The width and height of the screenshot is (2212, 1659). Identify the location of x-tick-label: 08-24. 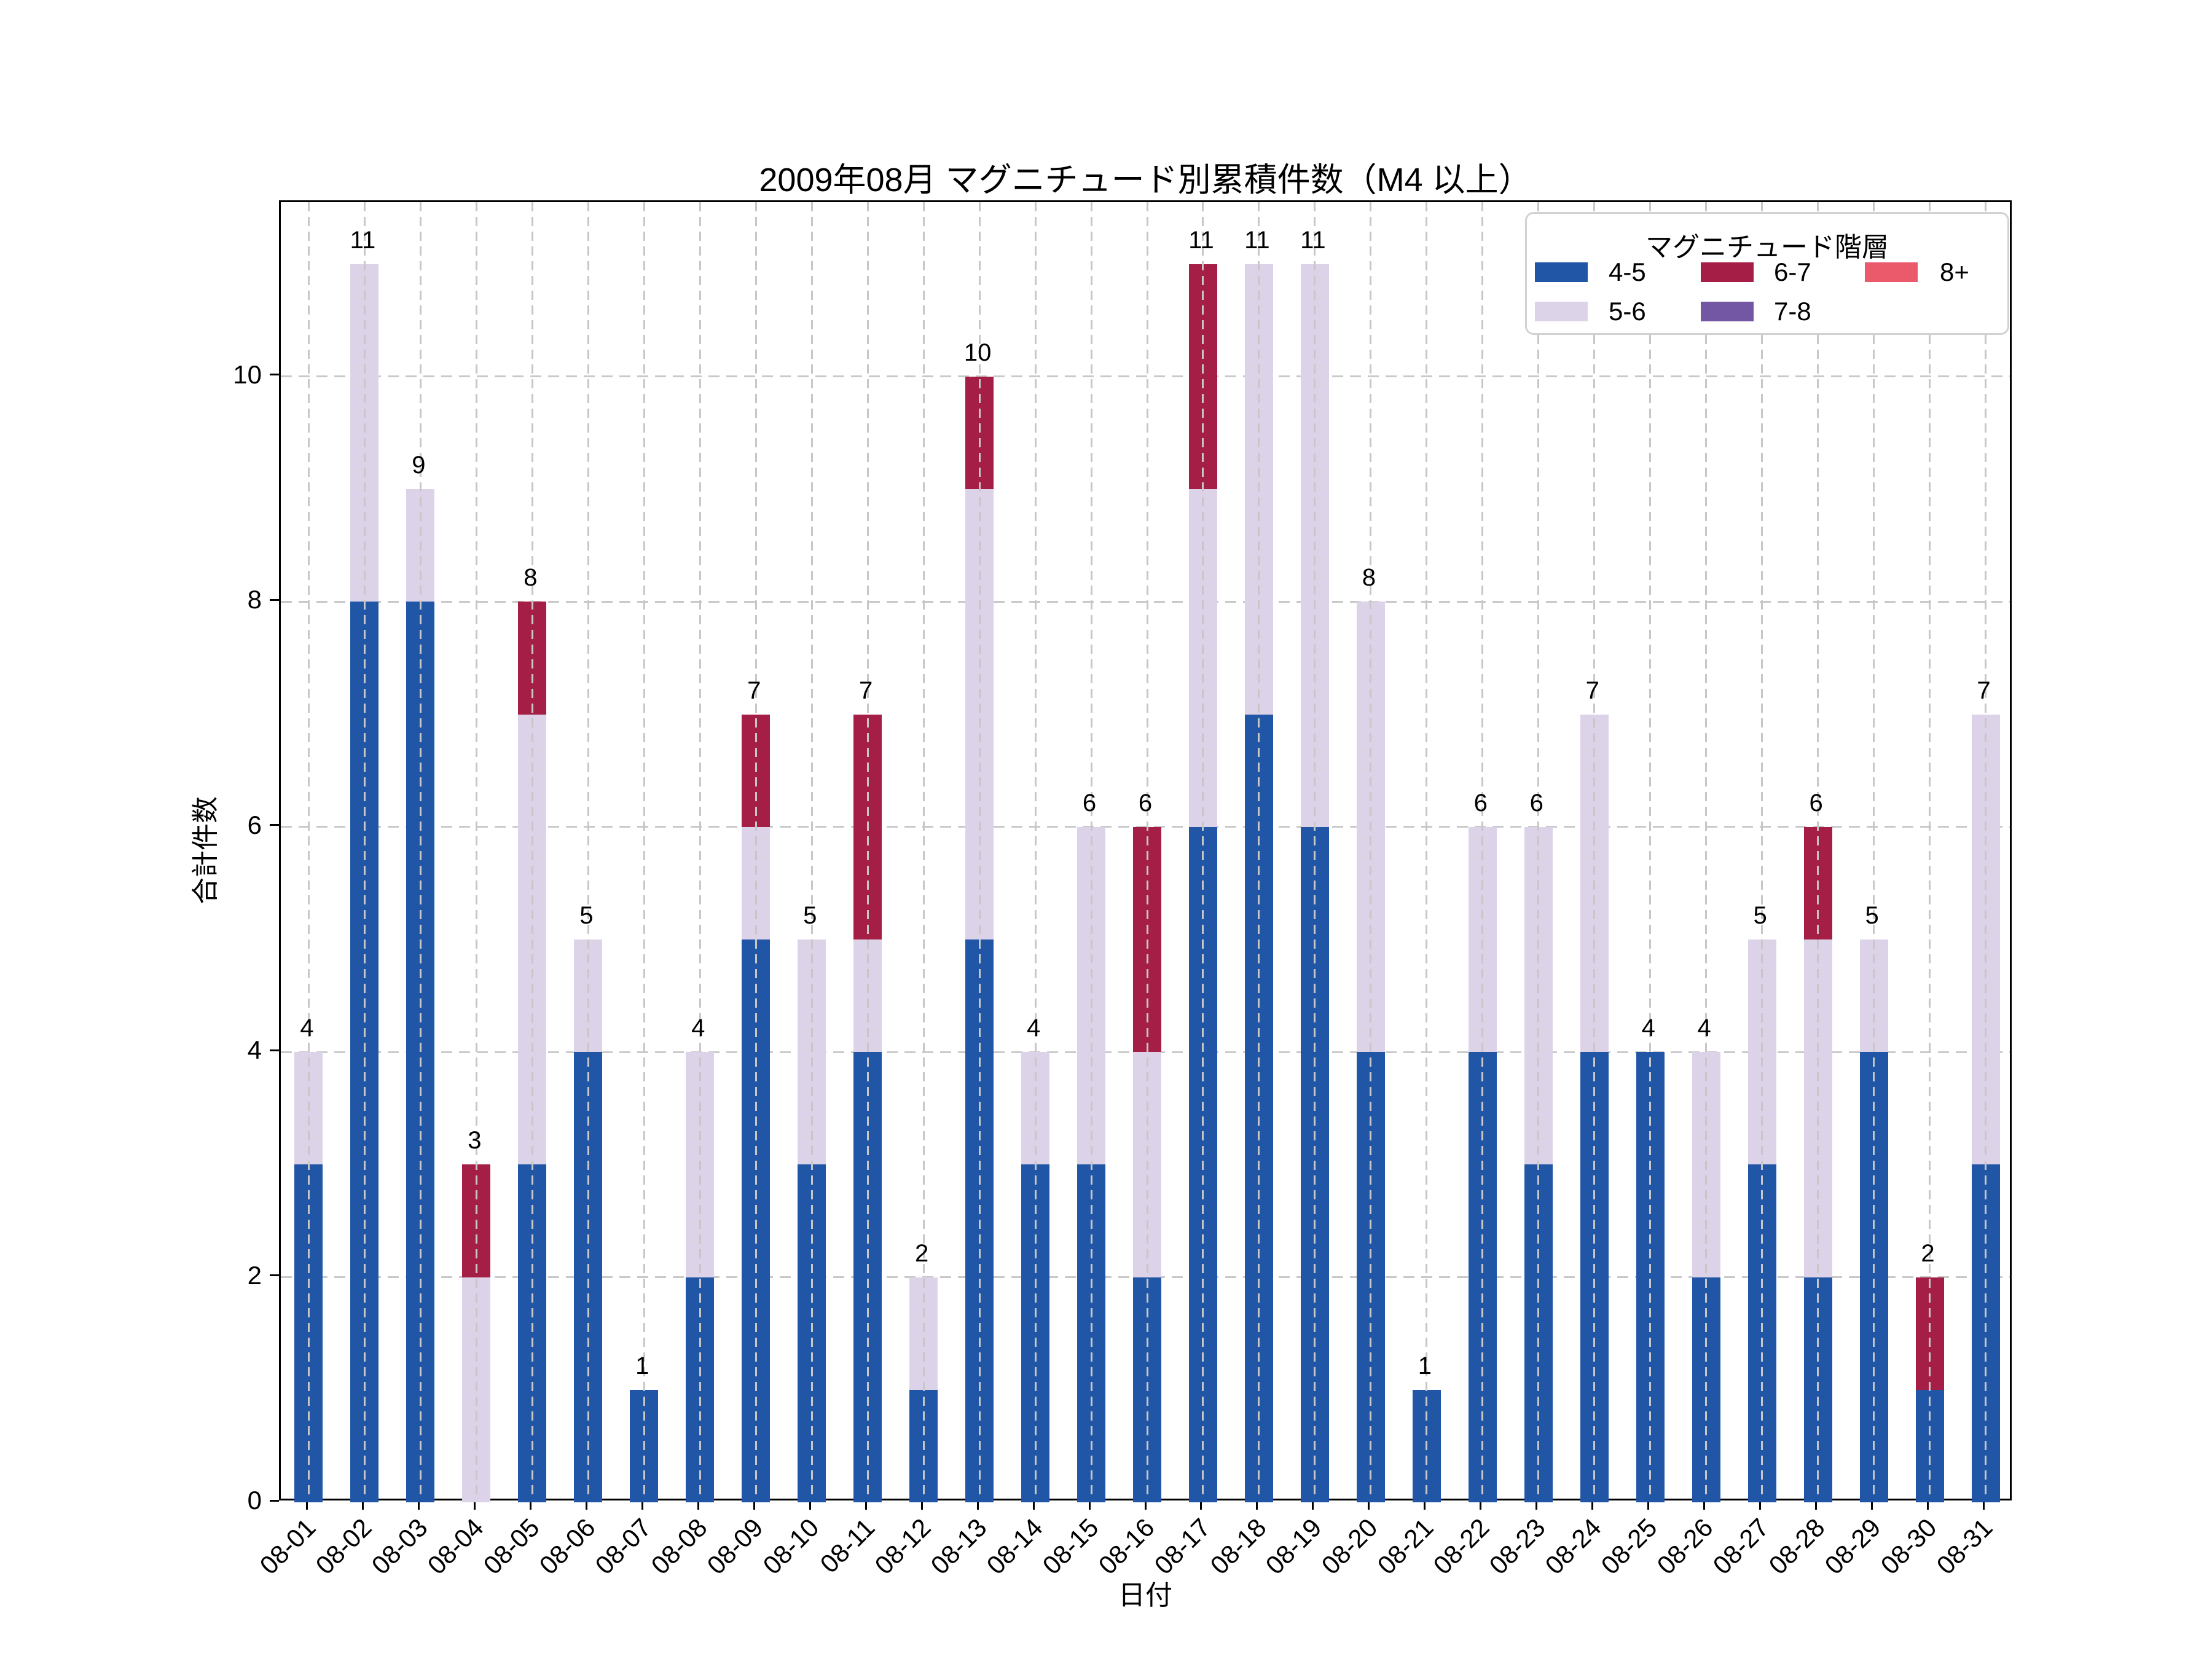
(1573, 1546).